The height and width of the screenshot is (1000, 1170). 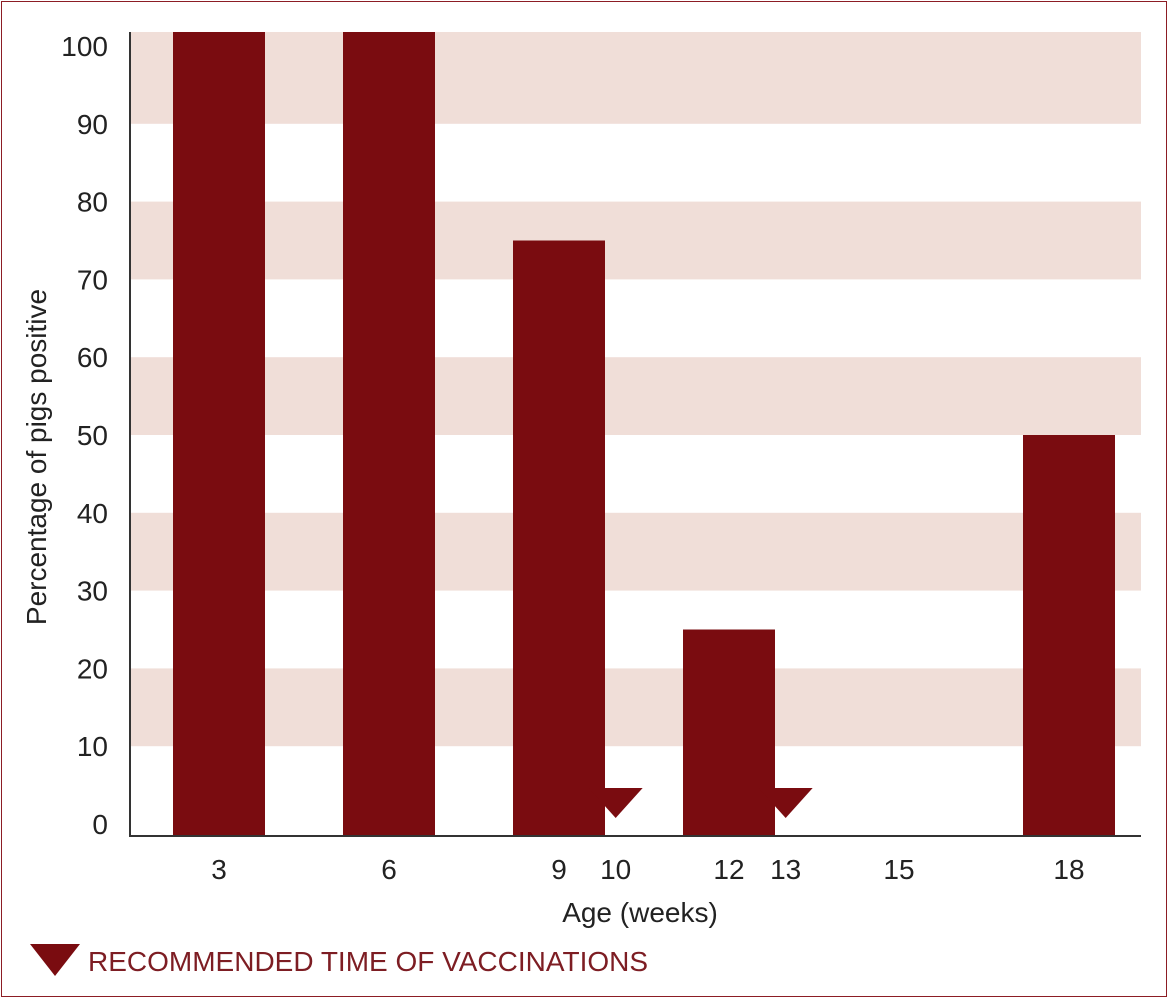 I want to click on y-tick-label: 10, so click(x=92, y=746).